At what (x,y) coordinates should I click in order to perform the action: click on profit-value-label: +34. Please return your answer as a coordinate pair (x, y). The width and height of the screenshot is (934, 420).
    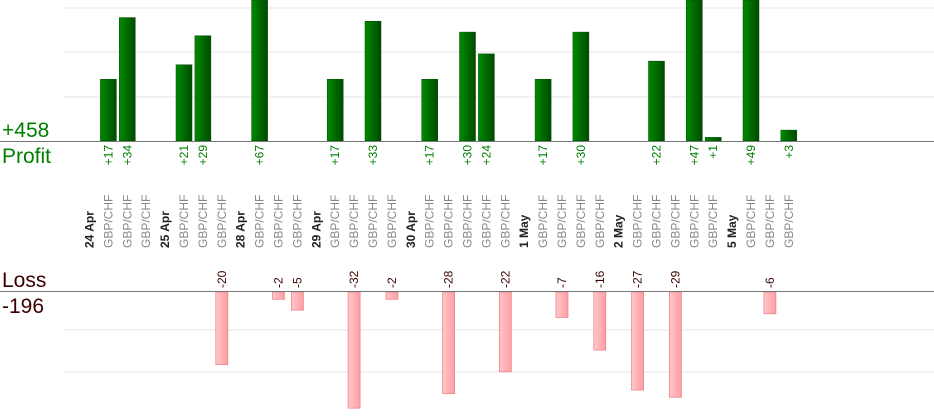
    Looking at the image, I should click on (127, 155).